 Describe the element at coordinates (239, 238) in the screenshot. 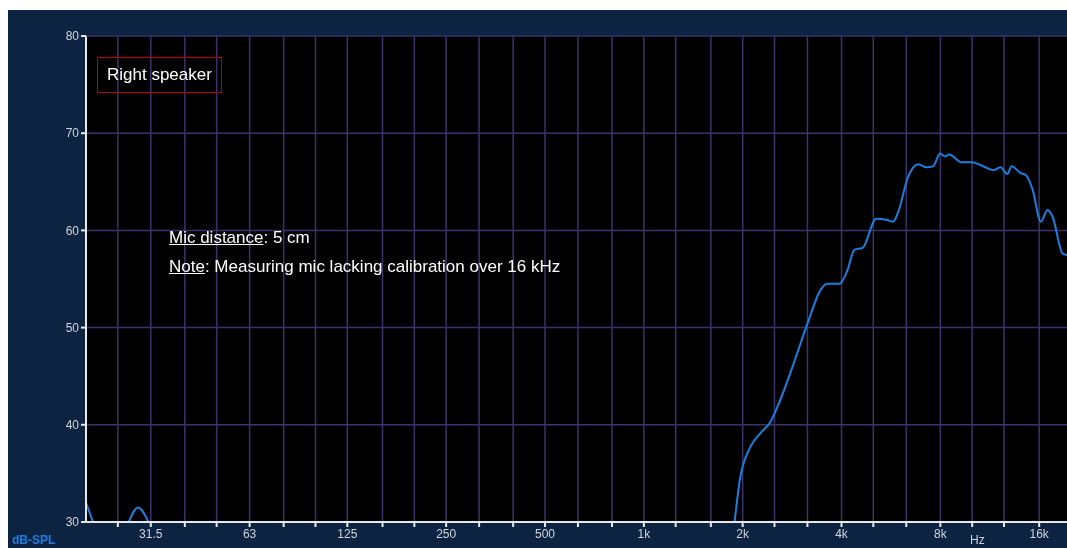

I see `annotation: Mic distance: 5 cm` at that location.